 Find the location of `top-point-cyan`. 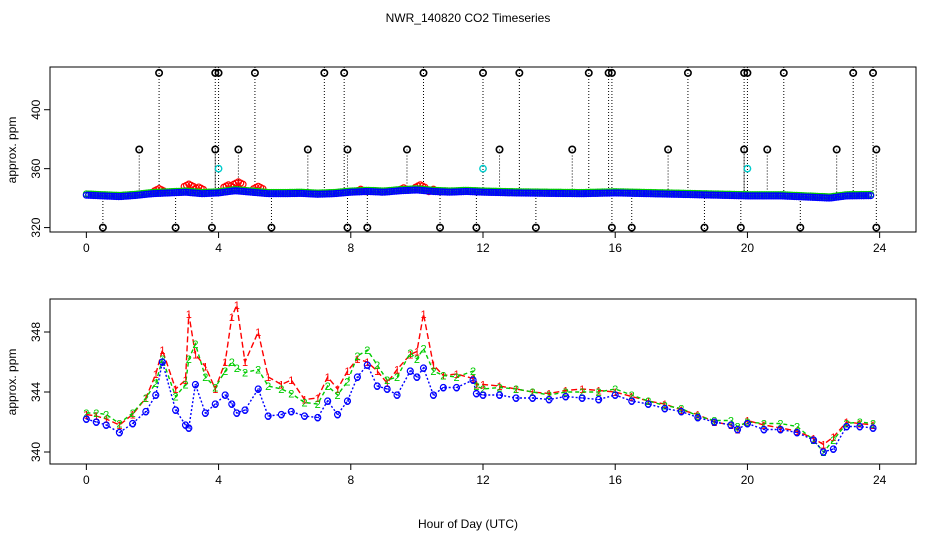

top-point-cyan is located at coordinates (483, 168).